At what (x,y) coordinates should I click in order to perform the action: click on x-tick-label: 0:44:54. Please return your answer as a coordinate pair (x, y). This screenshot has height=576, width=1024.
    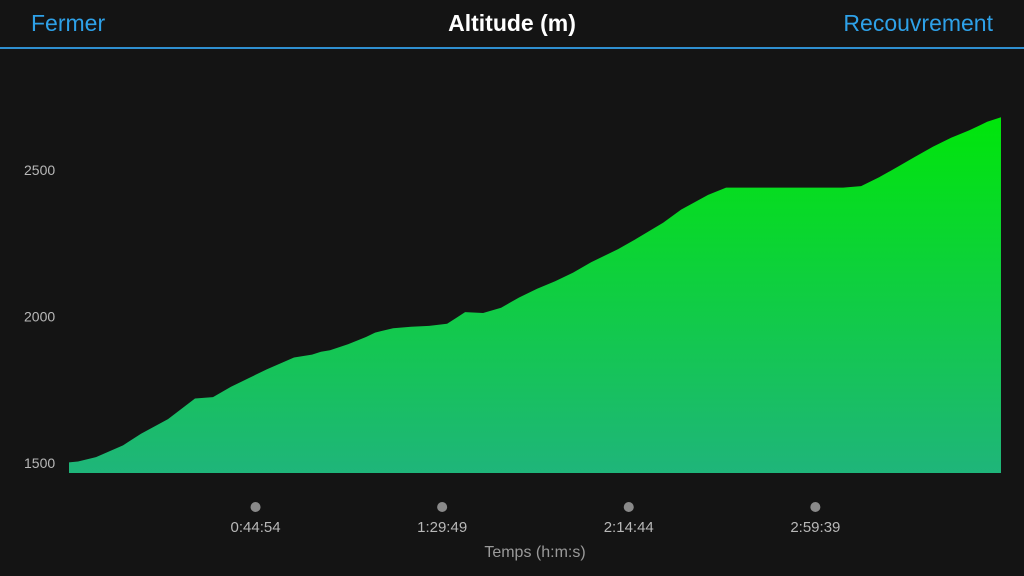
    Looking at the image, I should click on (256, 527).